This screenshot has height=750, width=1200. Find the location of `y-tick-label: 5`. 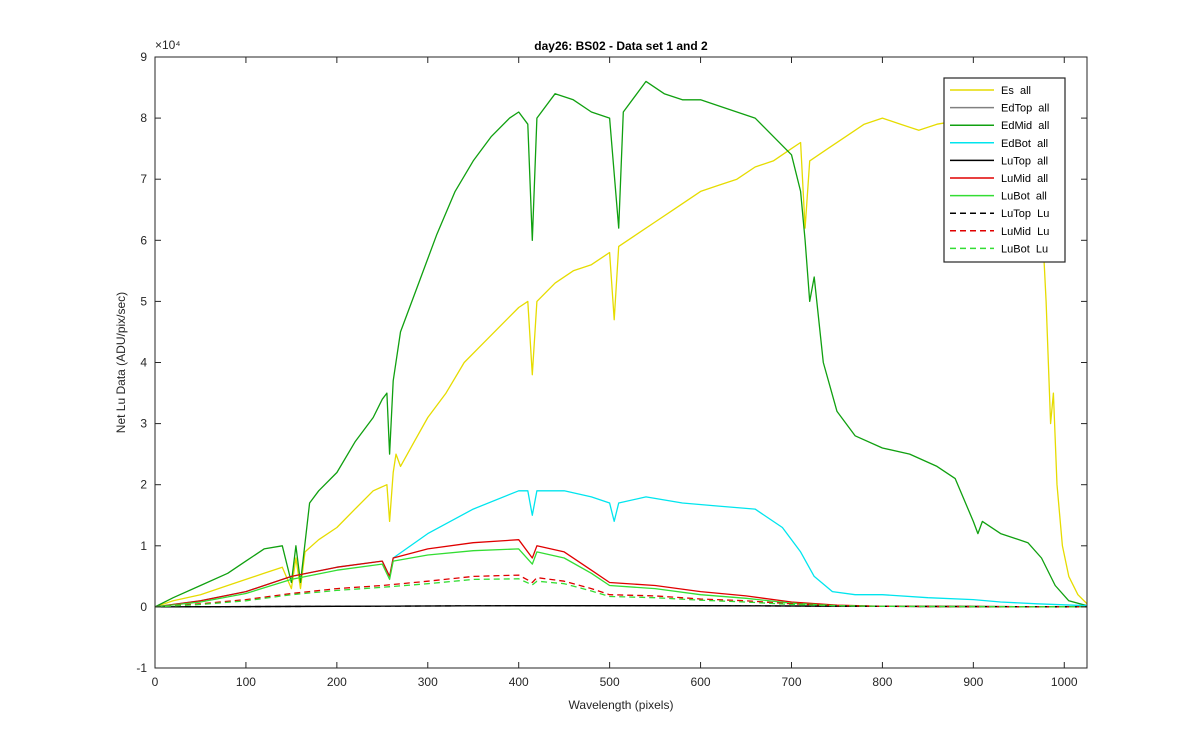

y-tick-label: 5 is located at coordinates (143, 301).